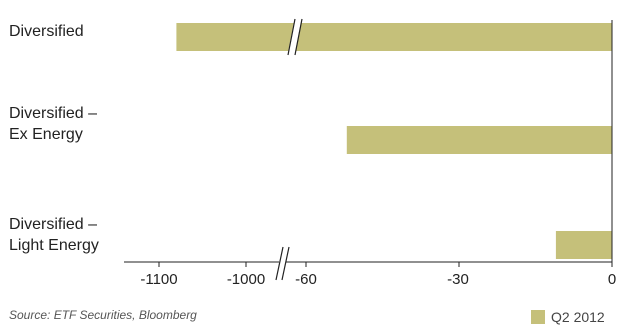 This screenshot has height=326, width=617. I want to click on category-label-light-energy: Diversified – Light Energy, so click(54, 235).